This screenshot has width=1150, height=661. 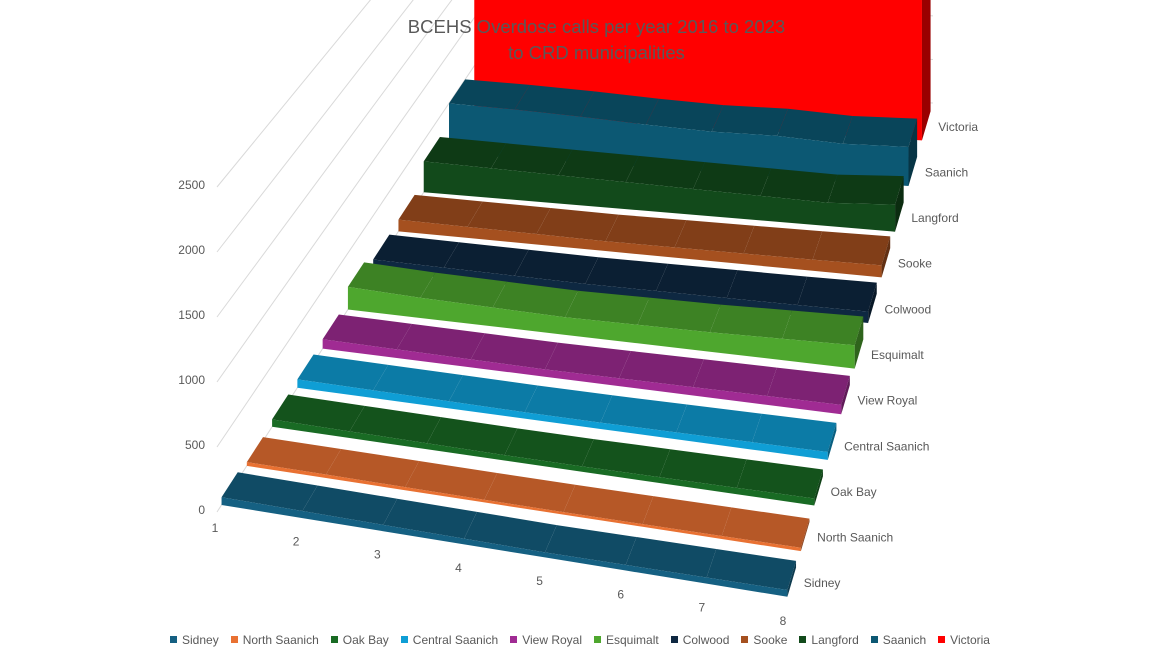 I want to click on legend-item: Saanich, so click(x=898, y=640).